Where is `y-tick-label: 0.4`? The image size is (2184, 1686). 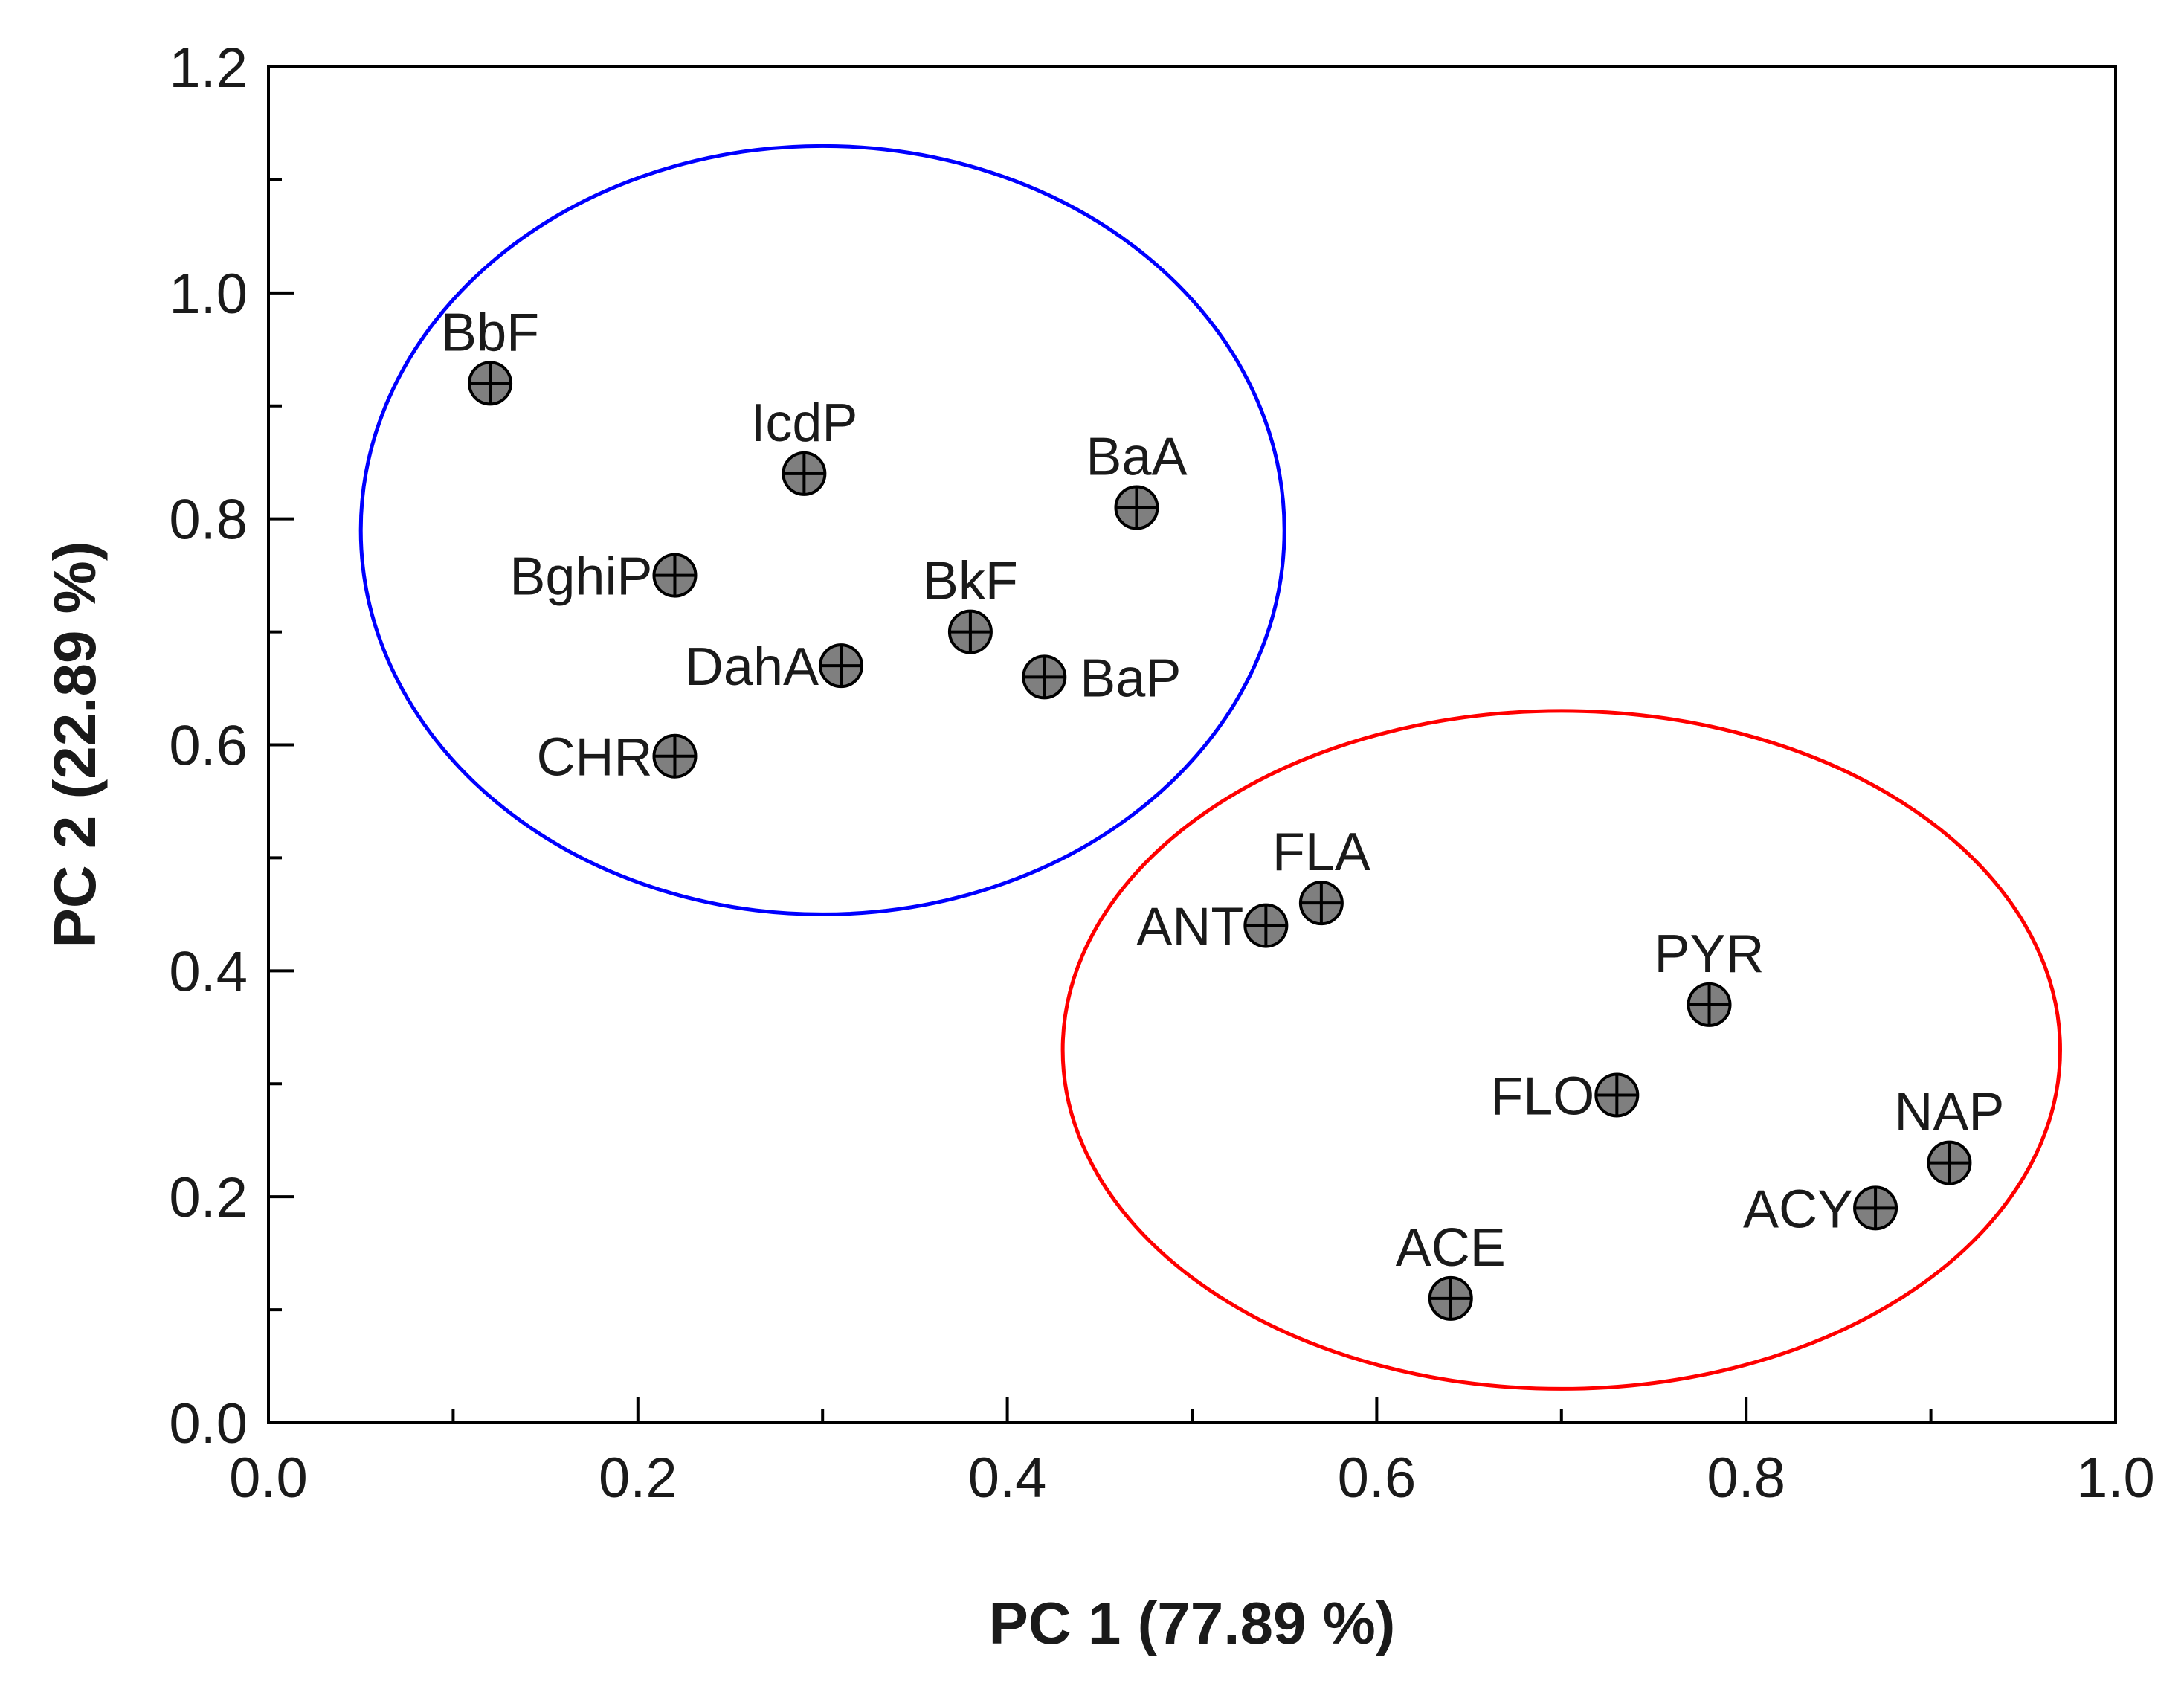 y-tick-label: 0.4 is located at coordinates (208, 971).